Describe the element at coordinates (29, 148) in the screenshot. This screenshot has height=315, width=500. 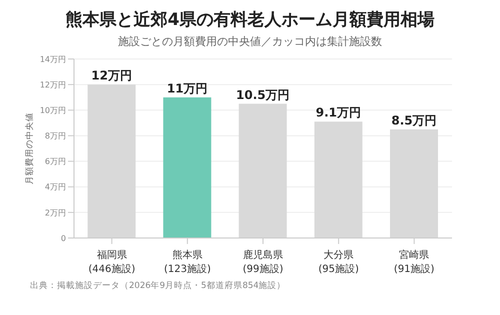
I see `y-axis-title: 月額費用の中央値` at that location.